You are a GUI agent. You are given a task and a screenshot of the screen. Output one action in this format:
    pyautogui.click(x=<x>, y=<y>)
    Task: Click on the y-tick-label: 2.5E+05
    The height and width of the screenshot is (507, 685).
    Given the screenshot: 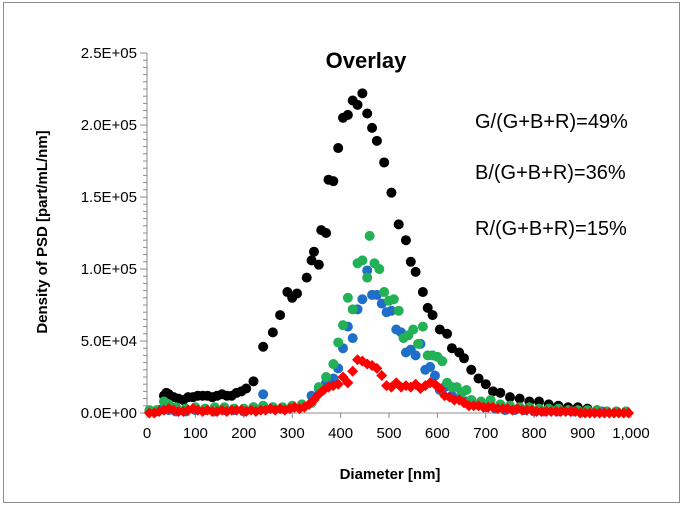 What is the action you would take?
    pyautogui.click(x=109, y=53)
    